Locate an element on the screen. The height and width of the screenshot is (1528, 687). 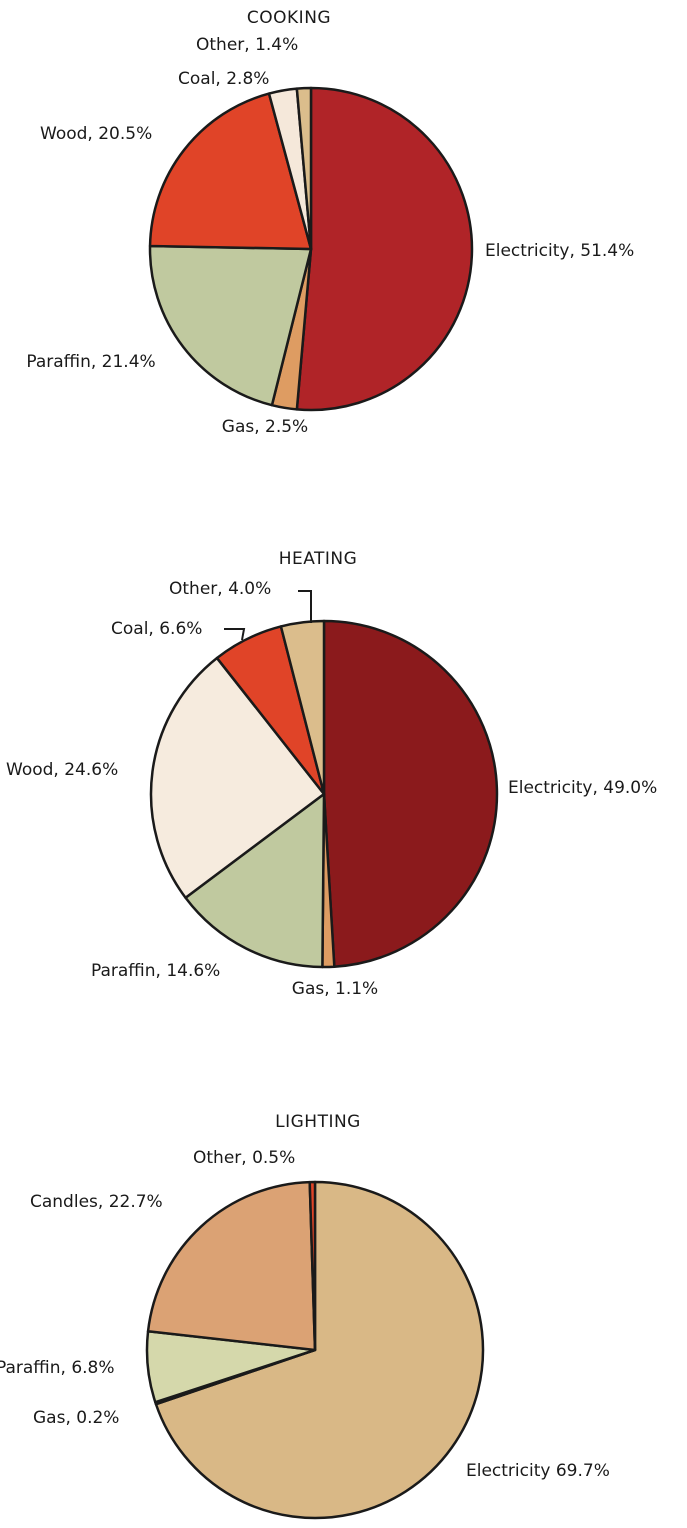
leader-line-other is located at coordinates (305, 606).